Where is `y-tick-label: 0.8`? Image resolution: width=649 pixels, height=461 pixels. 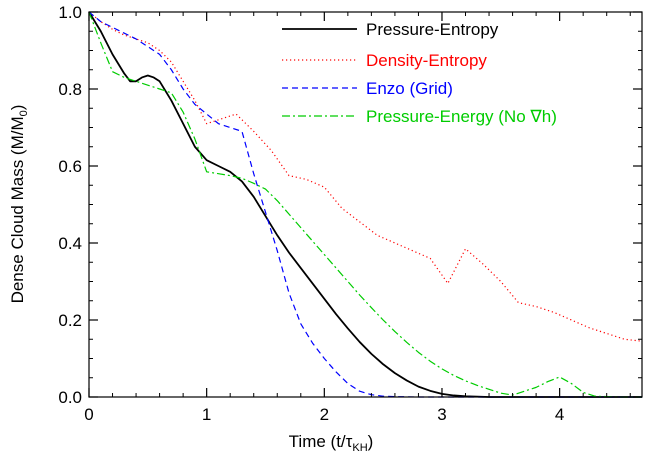 y-tick-label: 0.8 is located at coordinates (70, 89).